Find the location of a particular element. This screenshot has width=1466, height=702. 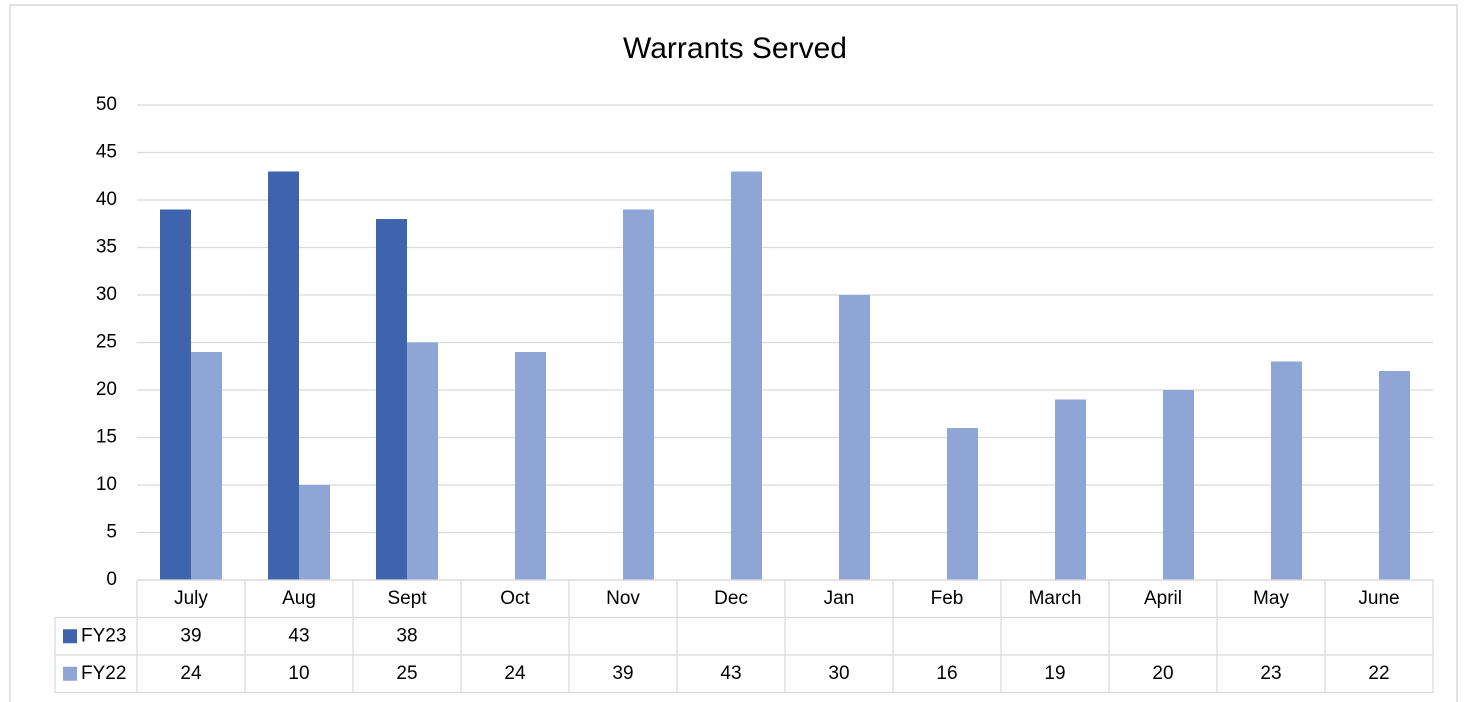

legend-label: FY23 is located at coordinates (103, 635).